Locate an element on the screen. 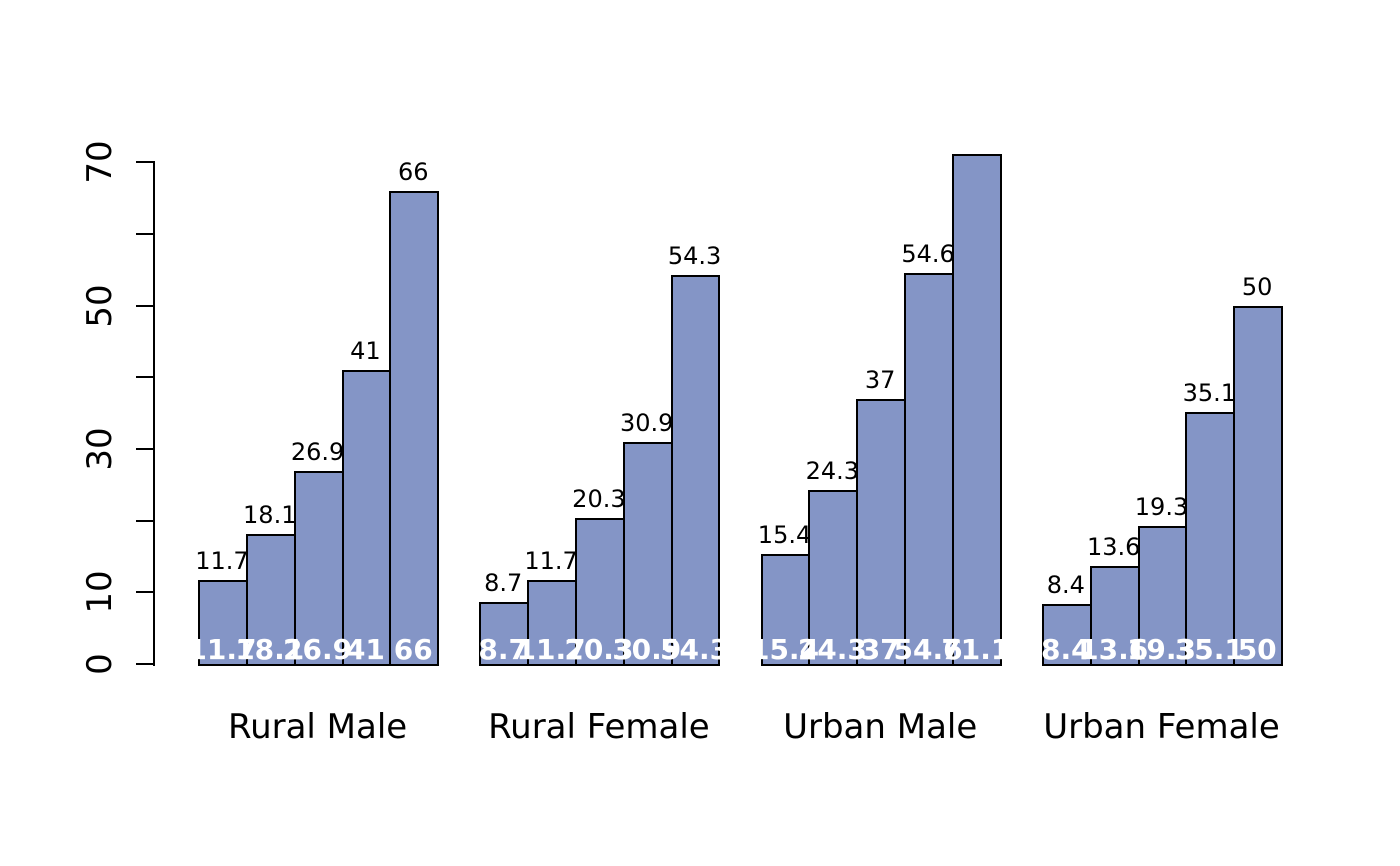 The width and height of the screenshot is (1400, 866). bar-top-label: 19.3 is located at coordinates (1161, 506).